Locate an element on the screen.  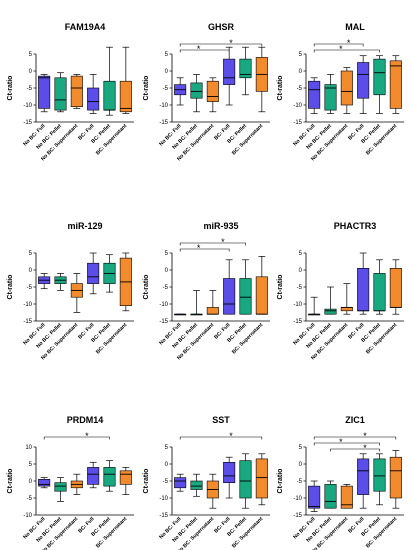
panel-title: MAL is located at coordinates (355, 27).